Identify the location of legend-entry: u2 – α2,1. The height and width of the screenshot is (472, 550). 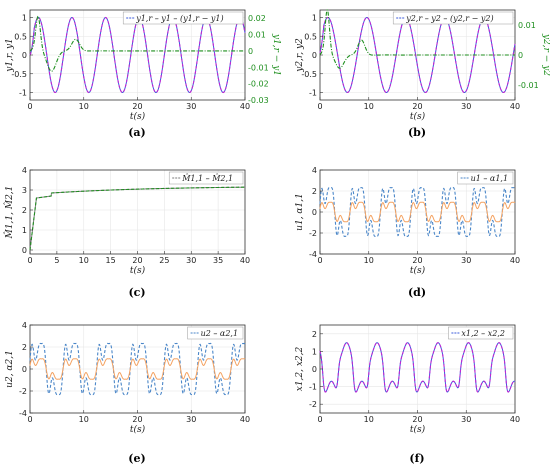
(219, 333).